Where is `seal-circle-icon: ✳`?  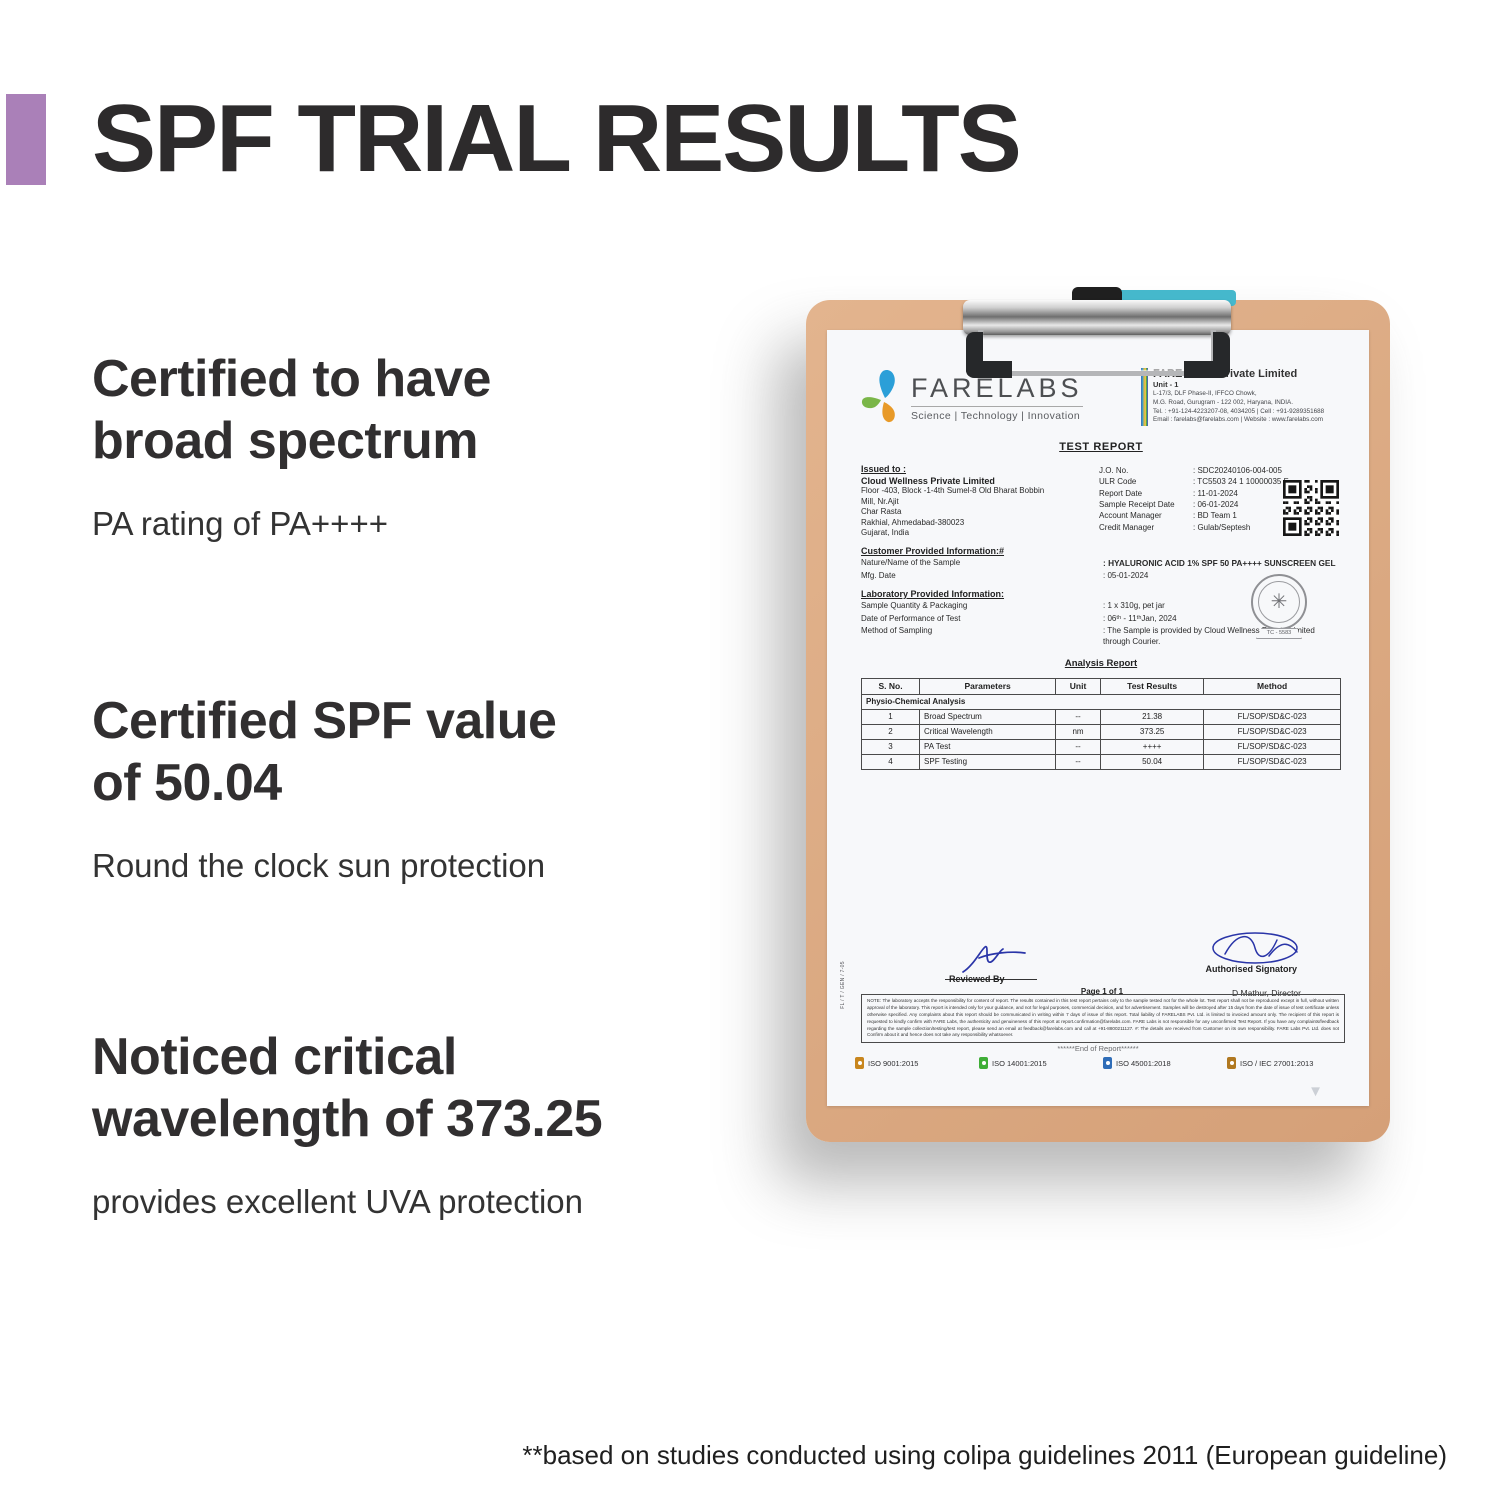 seal-circle-icon: ✳ is located at coordinates (1279, 602).